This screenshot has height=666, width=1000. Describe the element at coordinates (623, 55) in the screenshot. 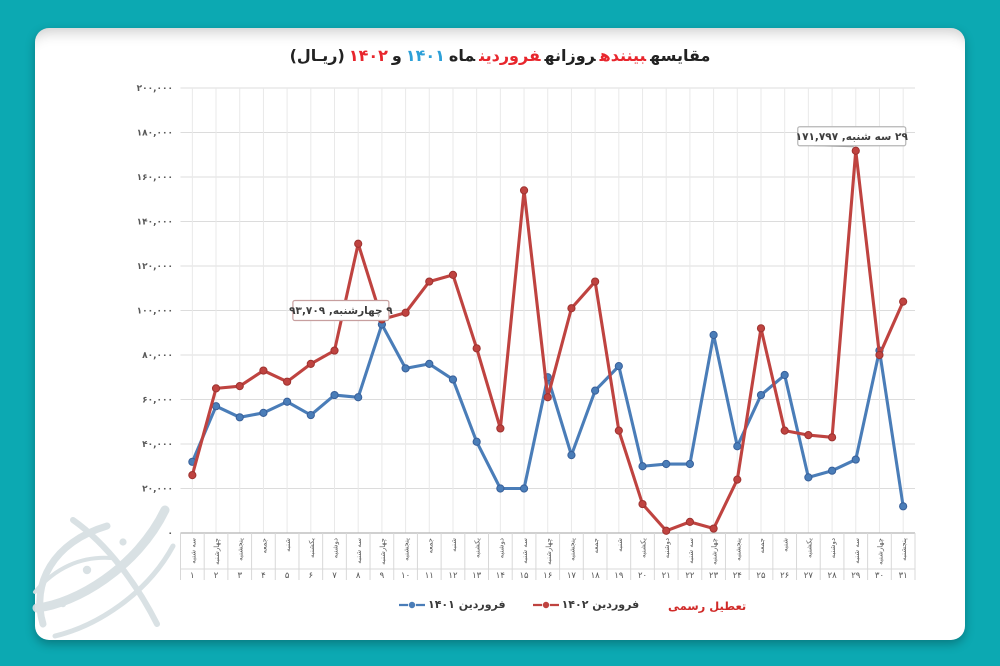

I see `title-part-1: بیننده` at that location.